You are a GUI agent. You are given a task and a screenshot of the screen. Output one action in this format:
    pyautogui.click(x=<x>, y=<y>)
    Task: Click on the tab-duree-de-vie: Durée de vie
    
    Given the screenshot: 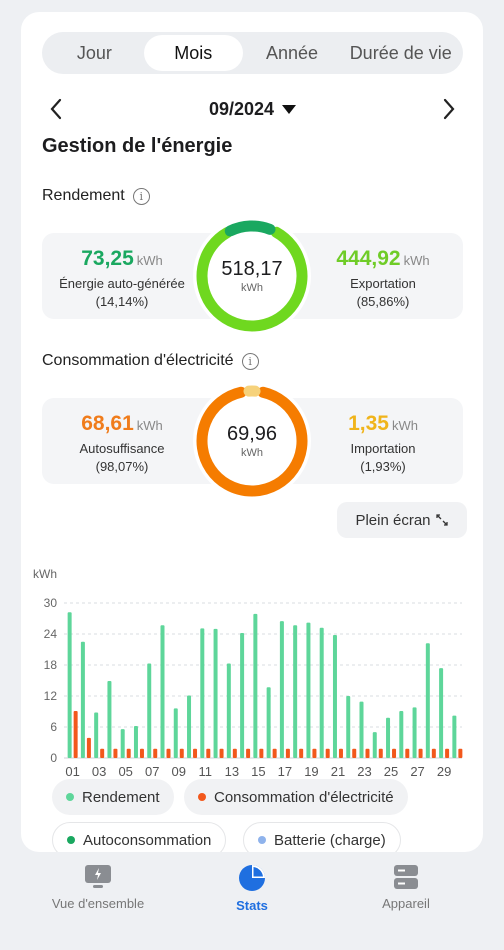 What is the action you would take?
    pyautogui.click(x=400, y=52)
    